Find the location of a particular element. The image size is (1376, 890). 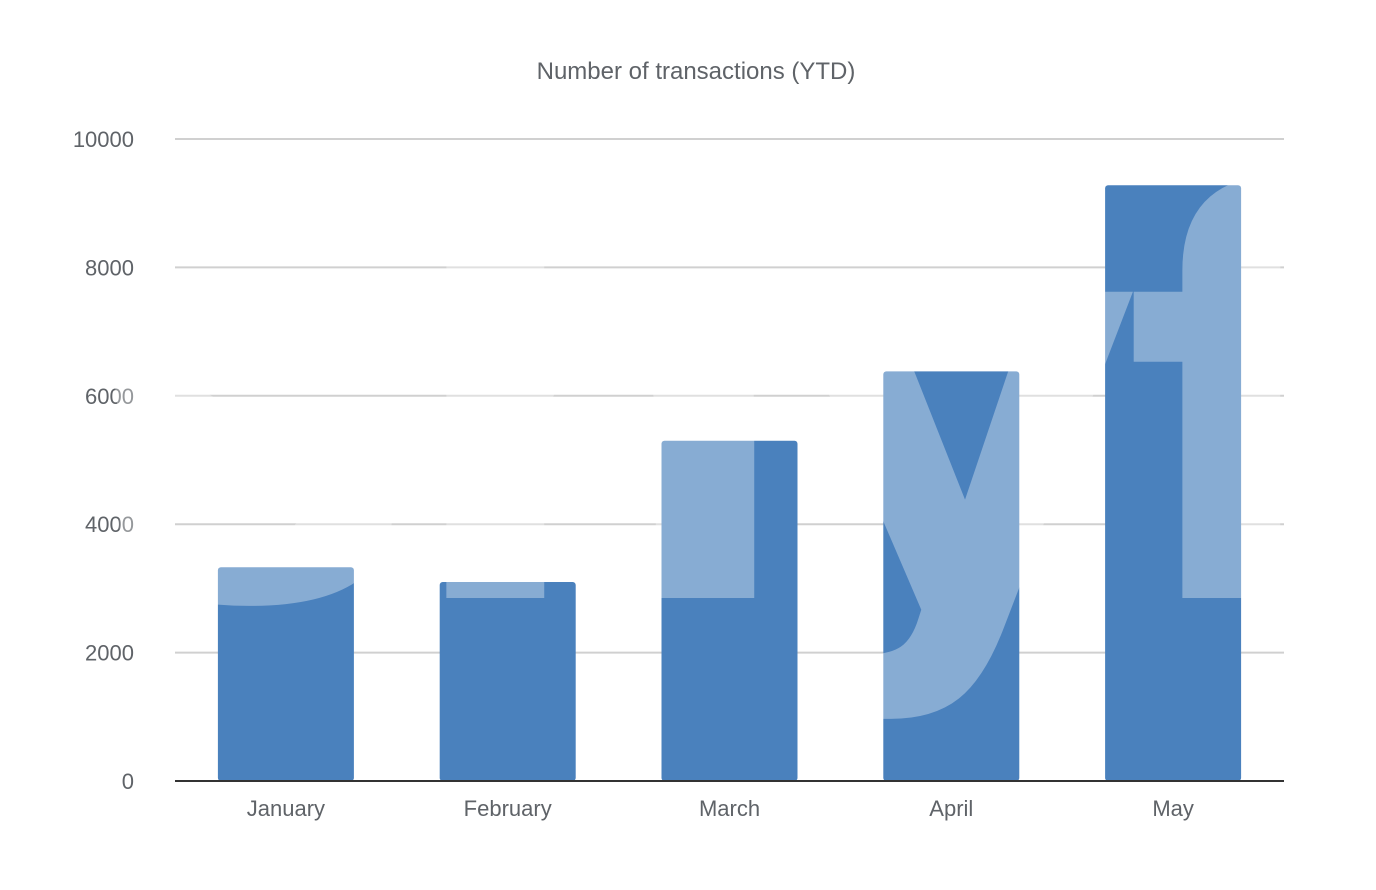

x-axis-categories: January February March April May is located at coordinates (720, 808).